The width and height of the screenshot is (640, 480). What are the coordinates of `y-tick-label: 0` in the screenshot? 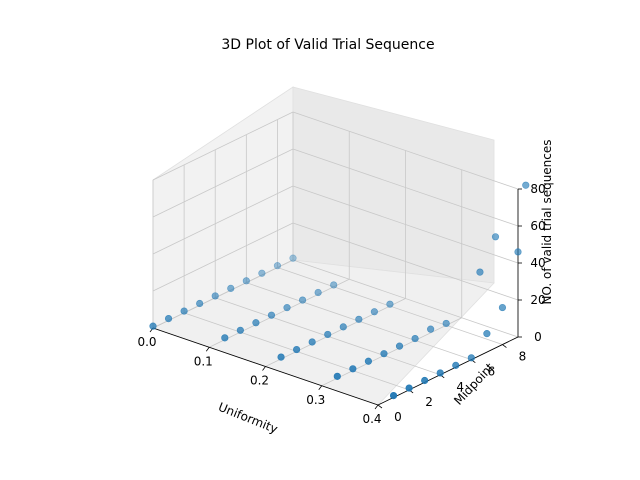 It's located at (398, 417).